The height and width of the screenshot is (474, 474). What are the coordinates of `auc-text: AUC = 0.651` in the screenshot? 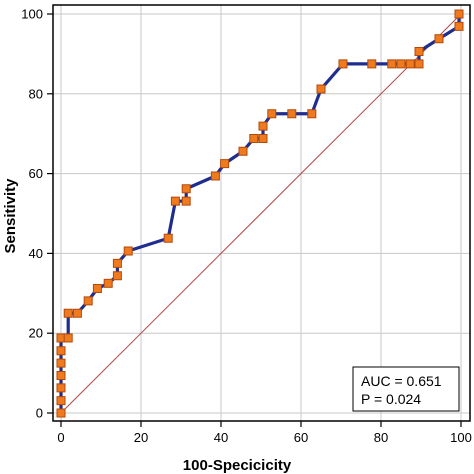 It's located at (401, 381).